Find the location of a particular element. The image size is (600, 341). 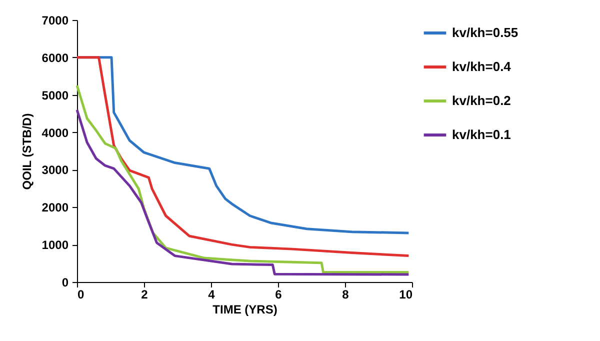

x-tick-label: 4 is located at coordinates (212, 295).